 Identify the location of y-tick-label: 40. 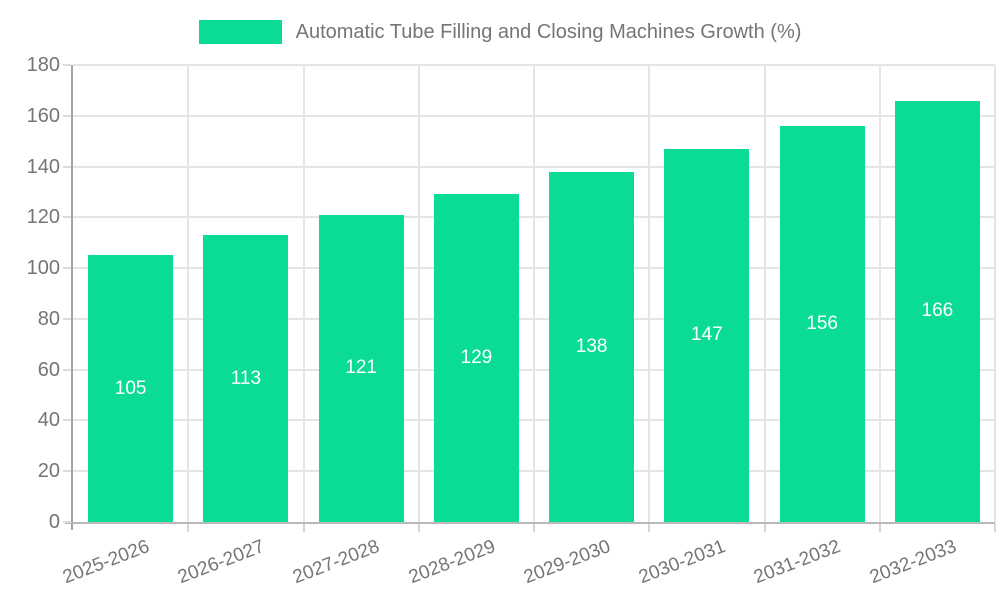
(48, 420).